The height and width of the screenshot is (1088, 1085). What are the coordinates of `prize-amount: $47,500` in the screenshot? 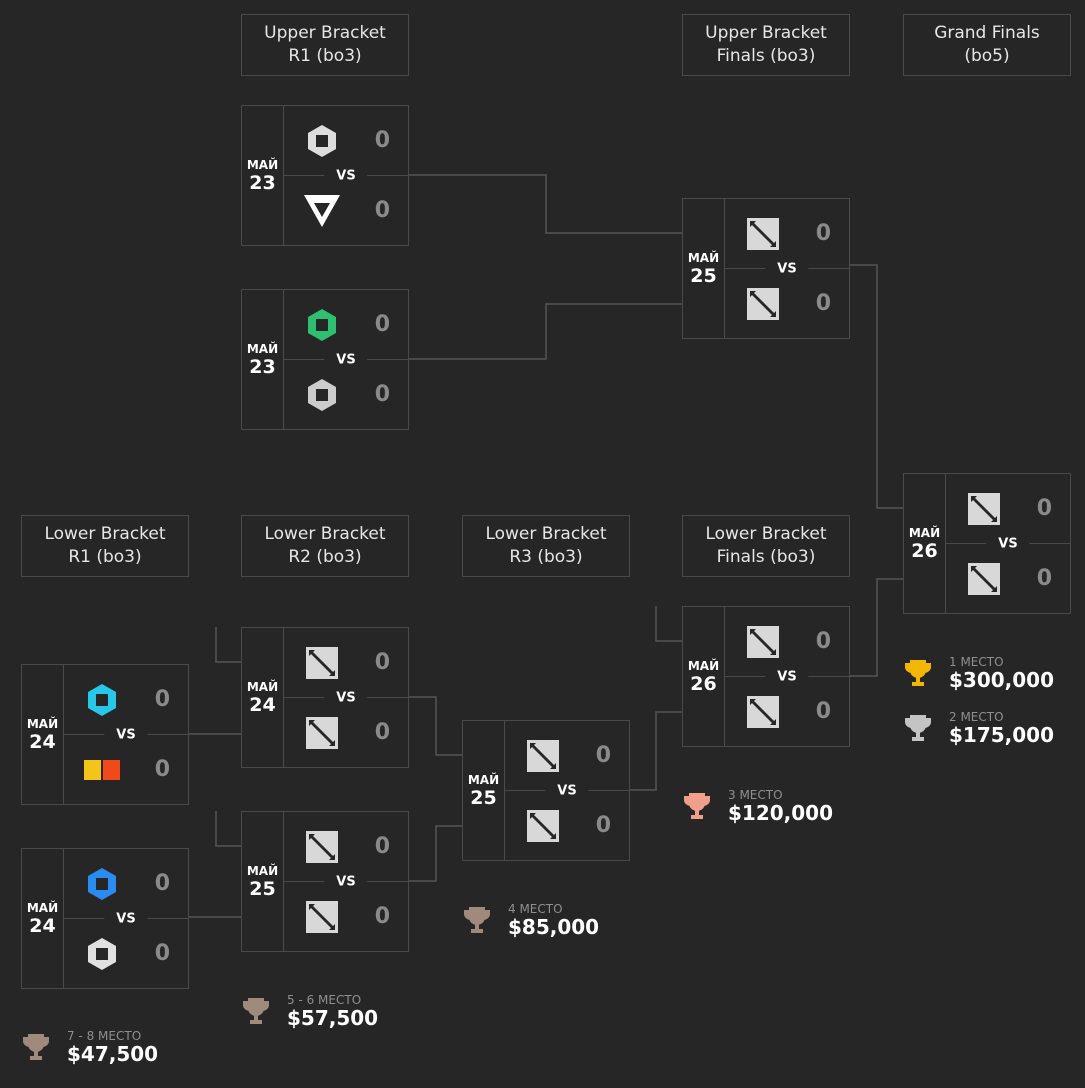 It's located at (113, 1054).